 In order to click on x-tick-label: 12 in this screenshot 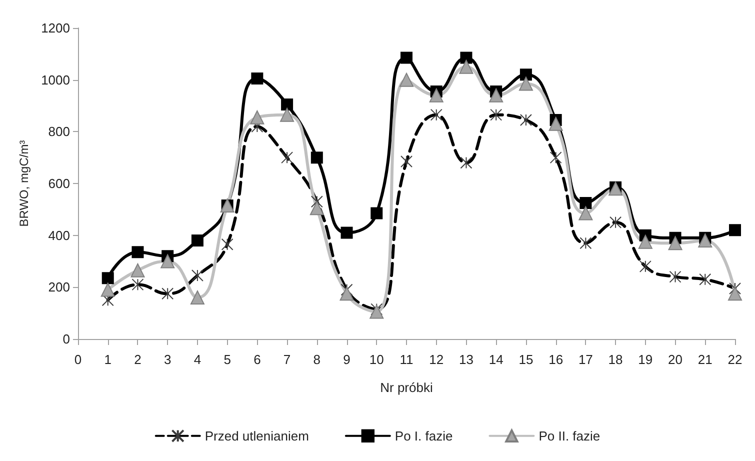, I will do `click(436, 359)`.